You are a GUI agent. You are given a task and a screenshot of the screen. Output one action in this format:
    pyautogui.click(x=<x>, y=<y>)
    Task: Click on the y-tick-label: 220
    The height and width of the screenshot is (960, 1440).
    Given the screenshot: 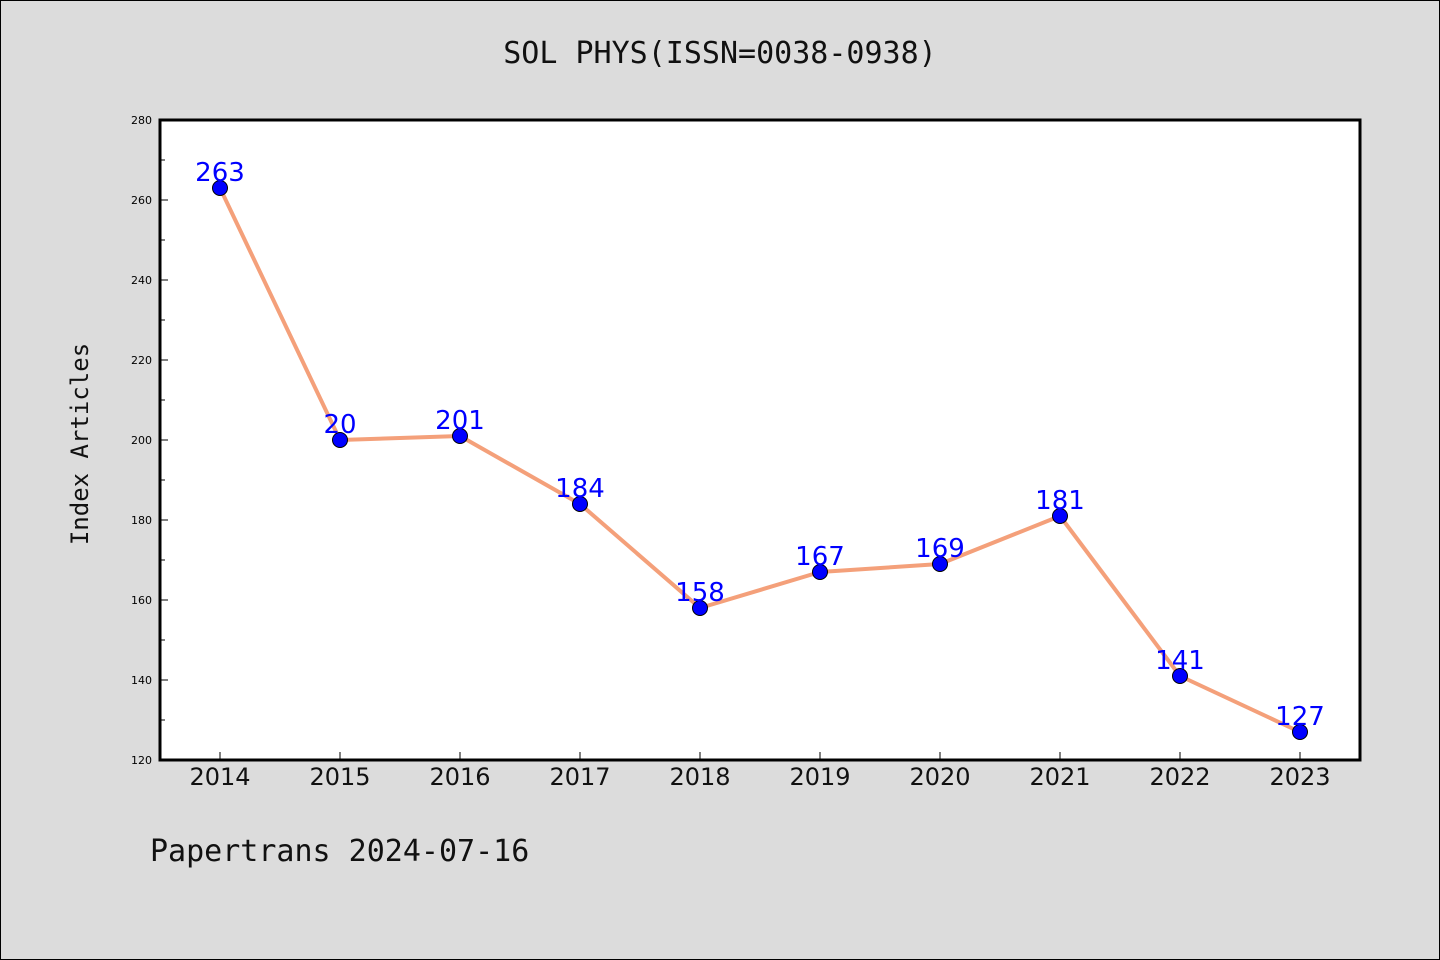 What is the action you would take?
    pyautogui.click(x=141, y=360)
    